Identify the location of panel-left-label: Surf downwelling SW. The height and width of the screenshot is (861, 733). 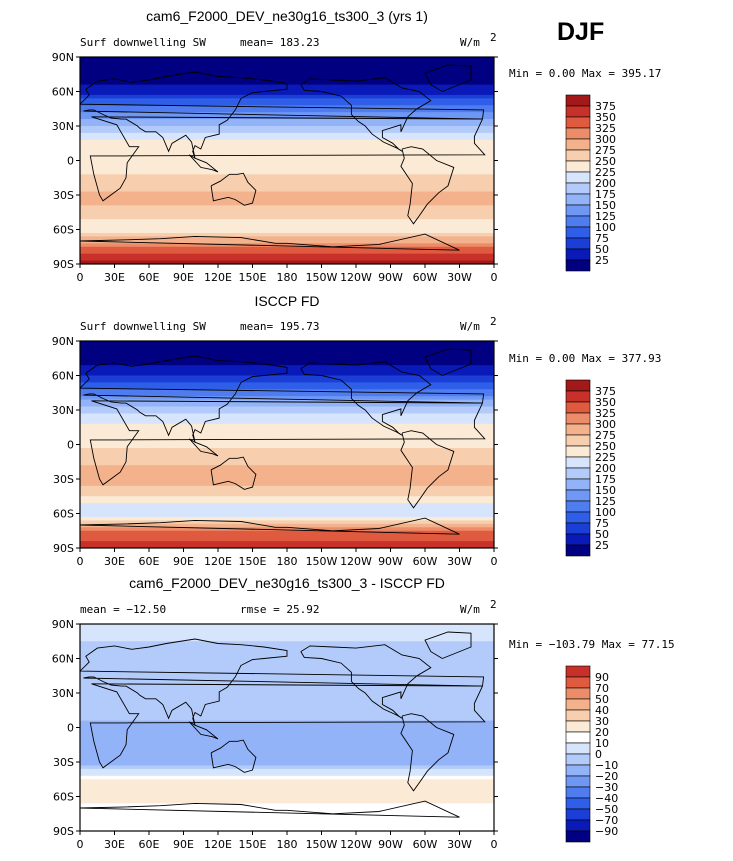
(143, 326).